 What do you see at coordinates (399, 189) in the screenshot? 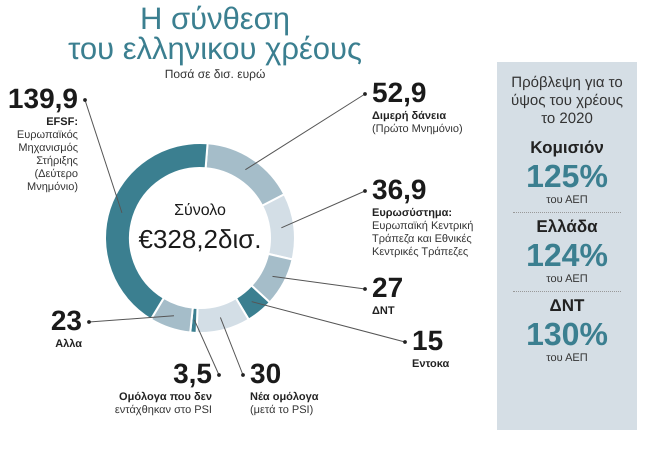
I see `data-label: 36,9` at bounding box center [399, 189].